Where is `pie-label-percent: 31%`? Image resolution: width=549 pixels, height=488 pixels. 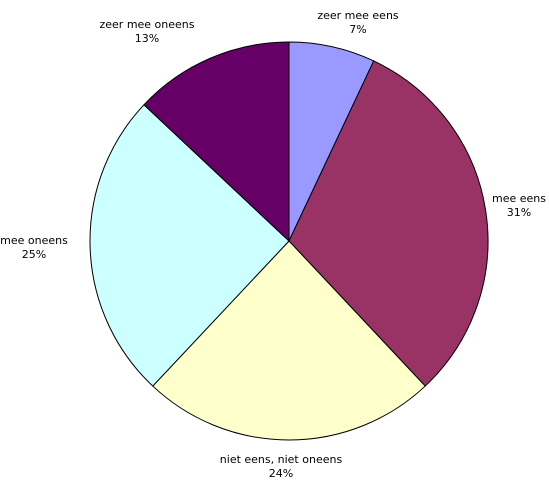
pie-label-percent: 31% is located at coordinates (519, 212).